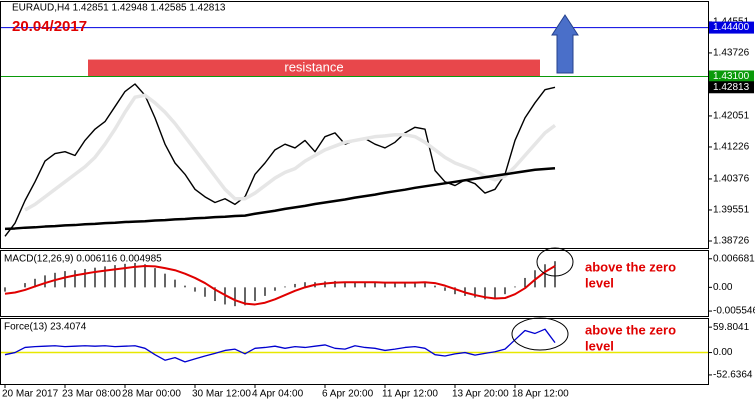 This screenshot has height=402, width=755. What do you see at coordinates (565, 44) in the screenshot?
I see `up-arrow` at bounding box center [565, 44].